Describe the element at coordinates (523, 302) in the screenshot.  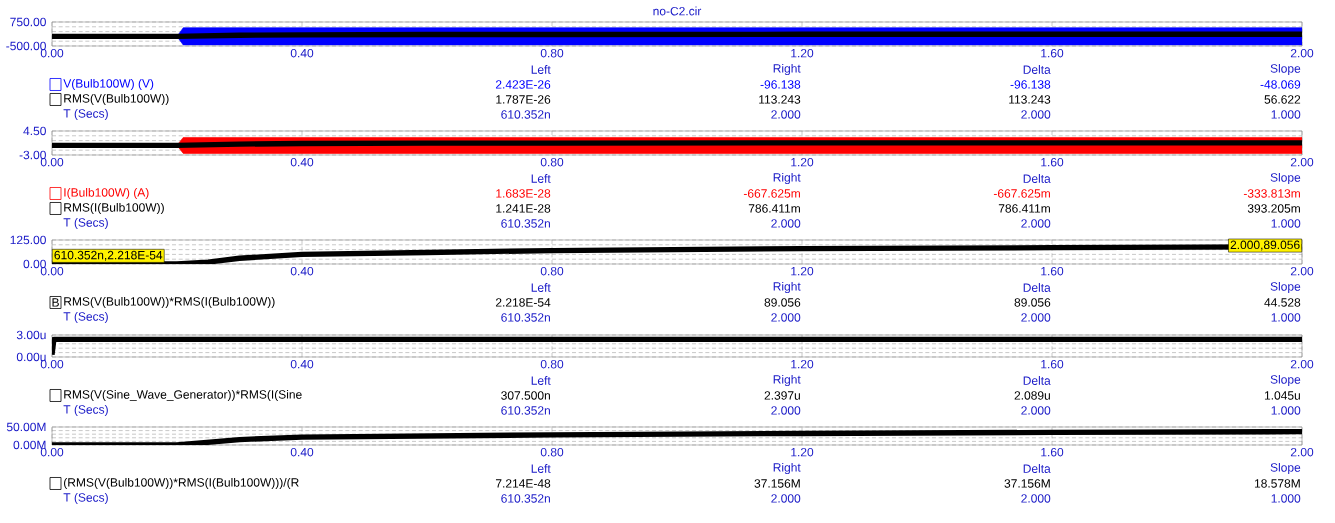
I see `text: 2.218E-54` at that location.